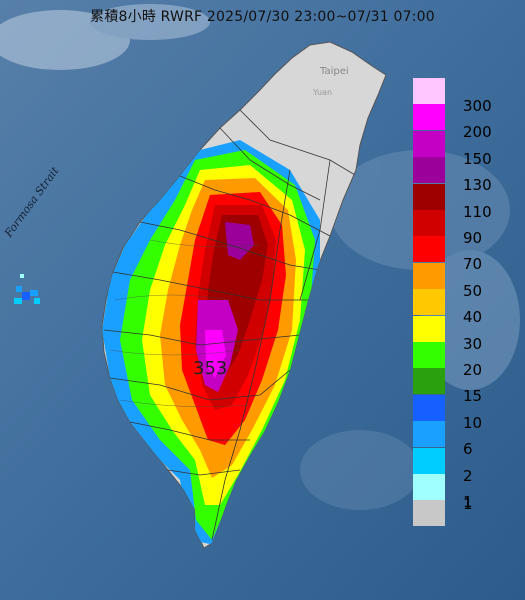 This screenshot has width=525, height=600. I want to click on legend-label: 130, so click(477, 185).